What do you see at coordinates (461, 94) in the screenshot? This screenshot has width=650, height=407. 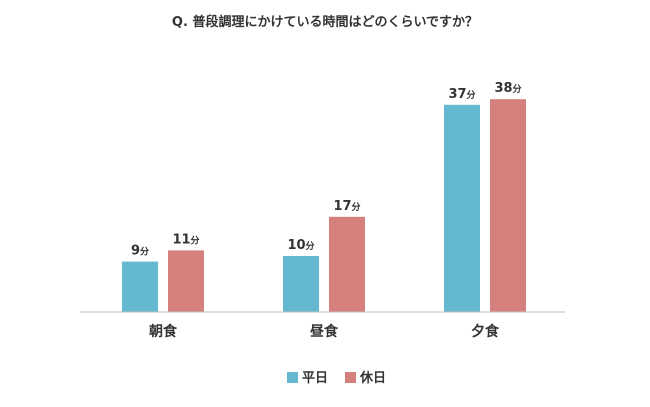 I see `data-label-3-series-1: 37分` at bounding box center [461, 94].